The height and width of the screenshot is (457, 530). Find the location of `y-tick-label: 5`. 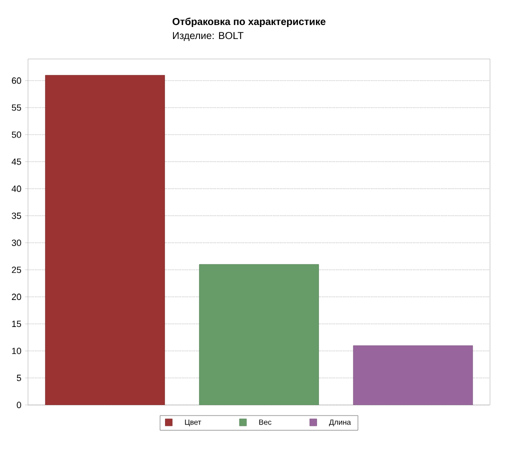

y-tick-label: 5 is located at coordinates (19, 378).